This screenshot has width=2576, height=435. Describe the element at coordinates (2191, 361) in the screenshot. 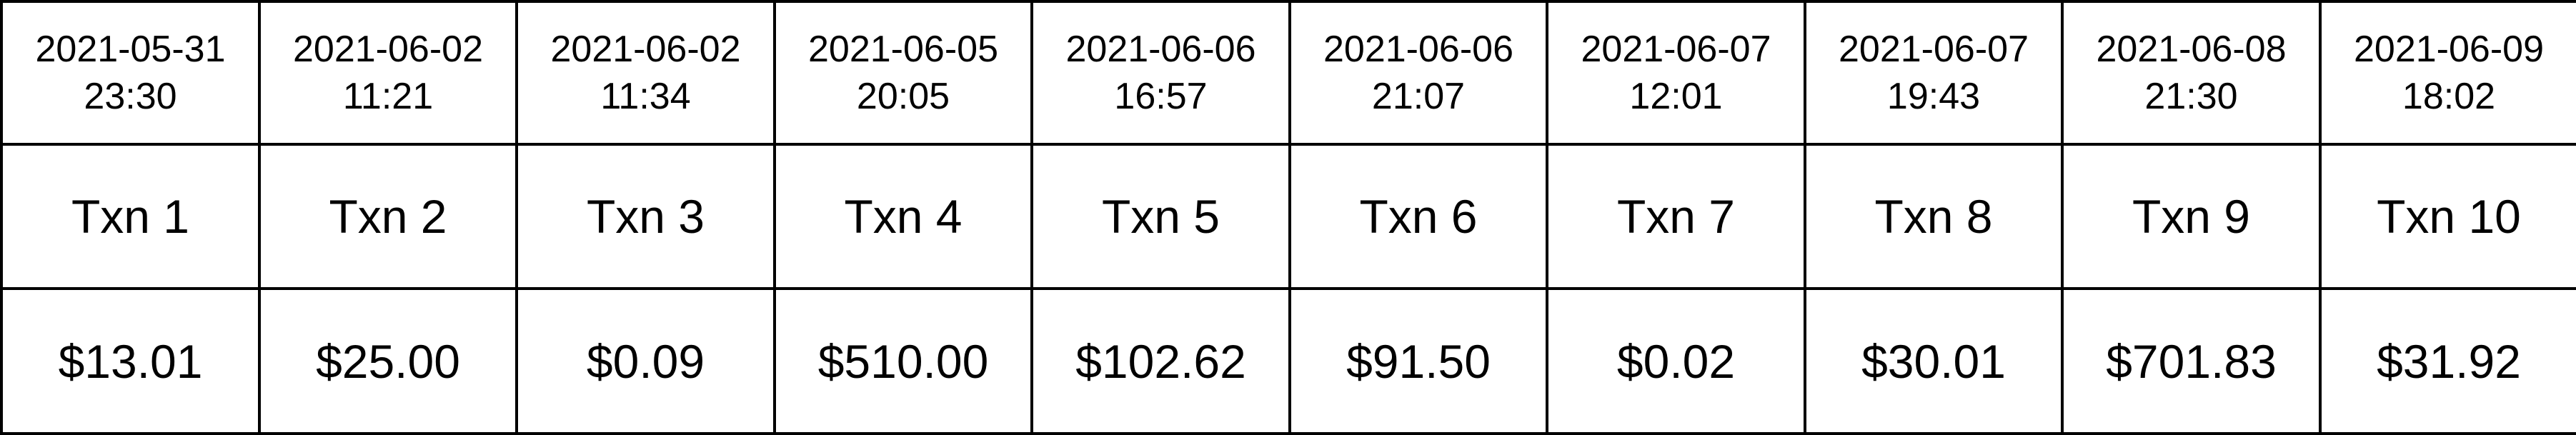

I see `amount-cell: $701.83` at that location.